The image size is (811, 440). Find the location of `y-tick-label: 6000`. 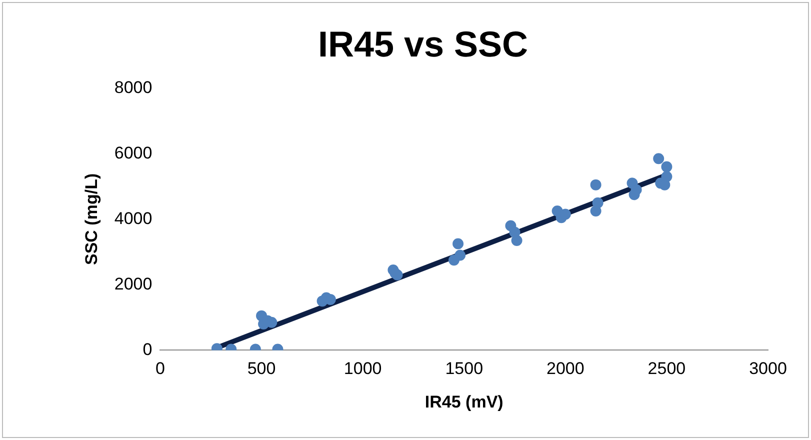

y-tick-label: 6000 is located at coordinates (133, 152).